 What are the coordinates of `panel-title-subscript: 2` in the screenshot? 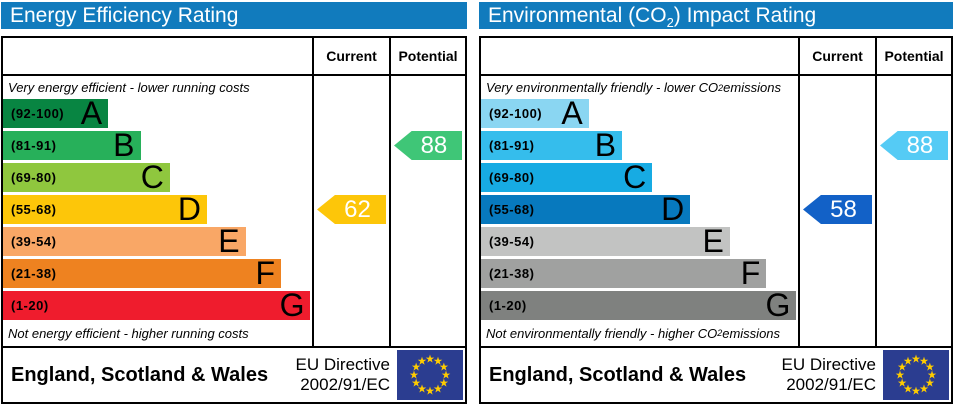 It's located at (670, 22).